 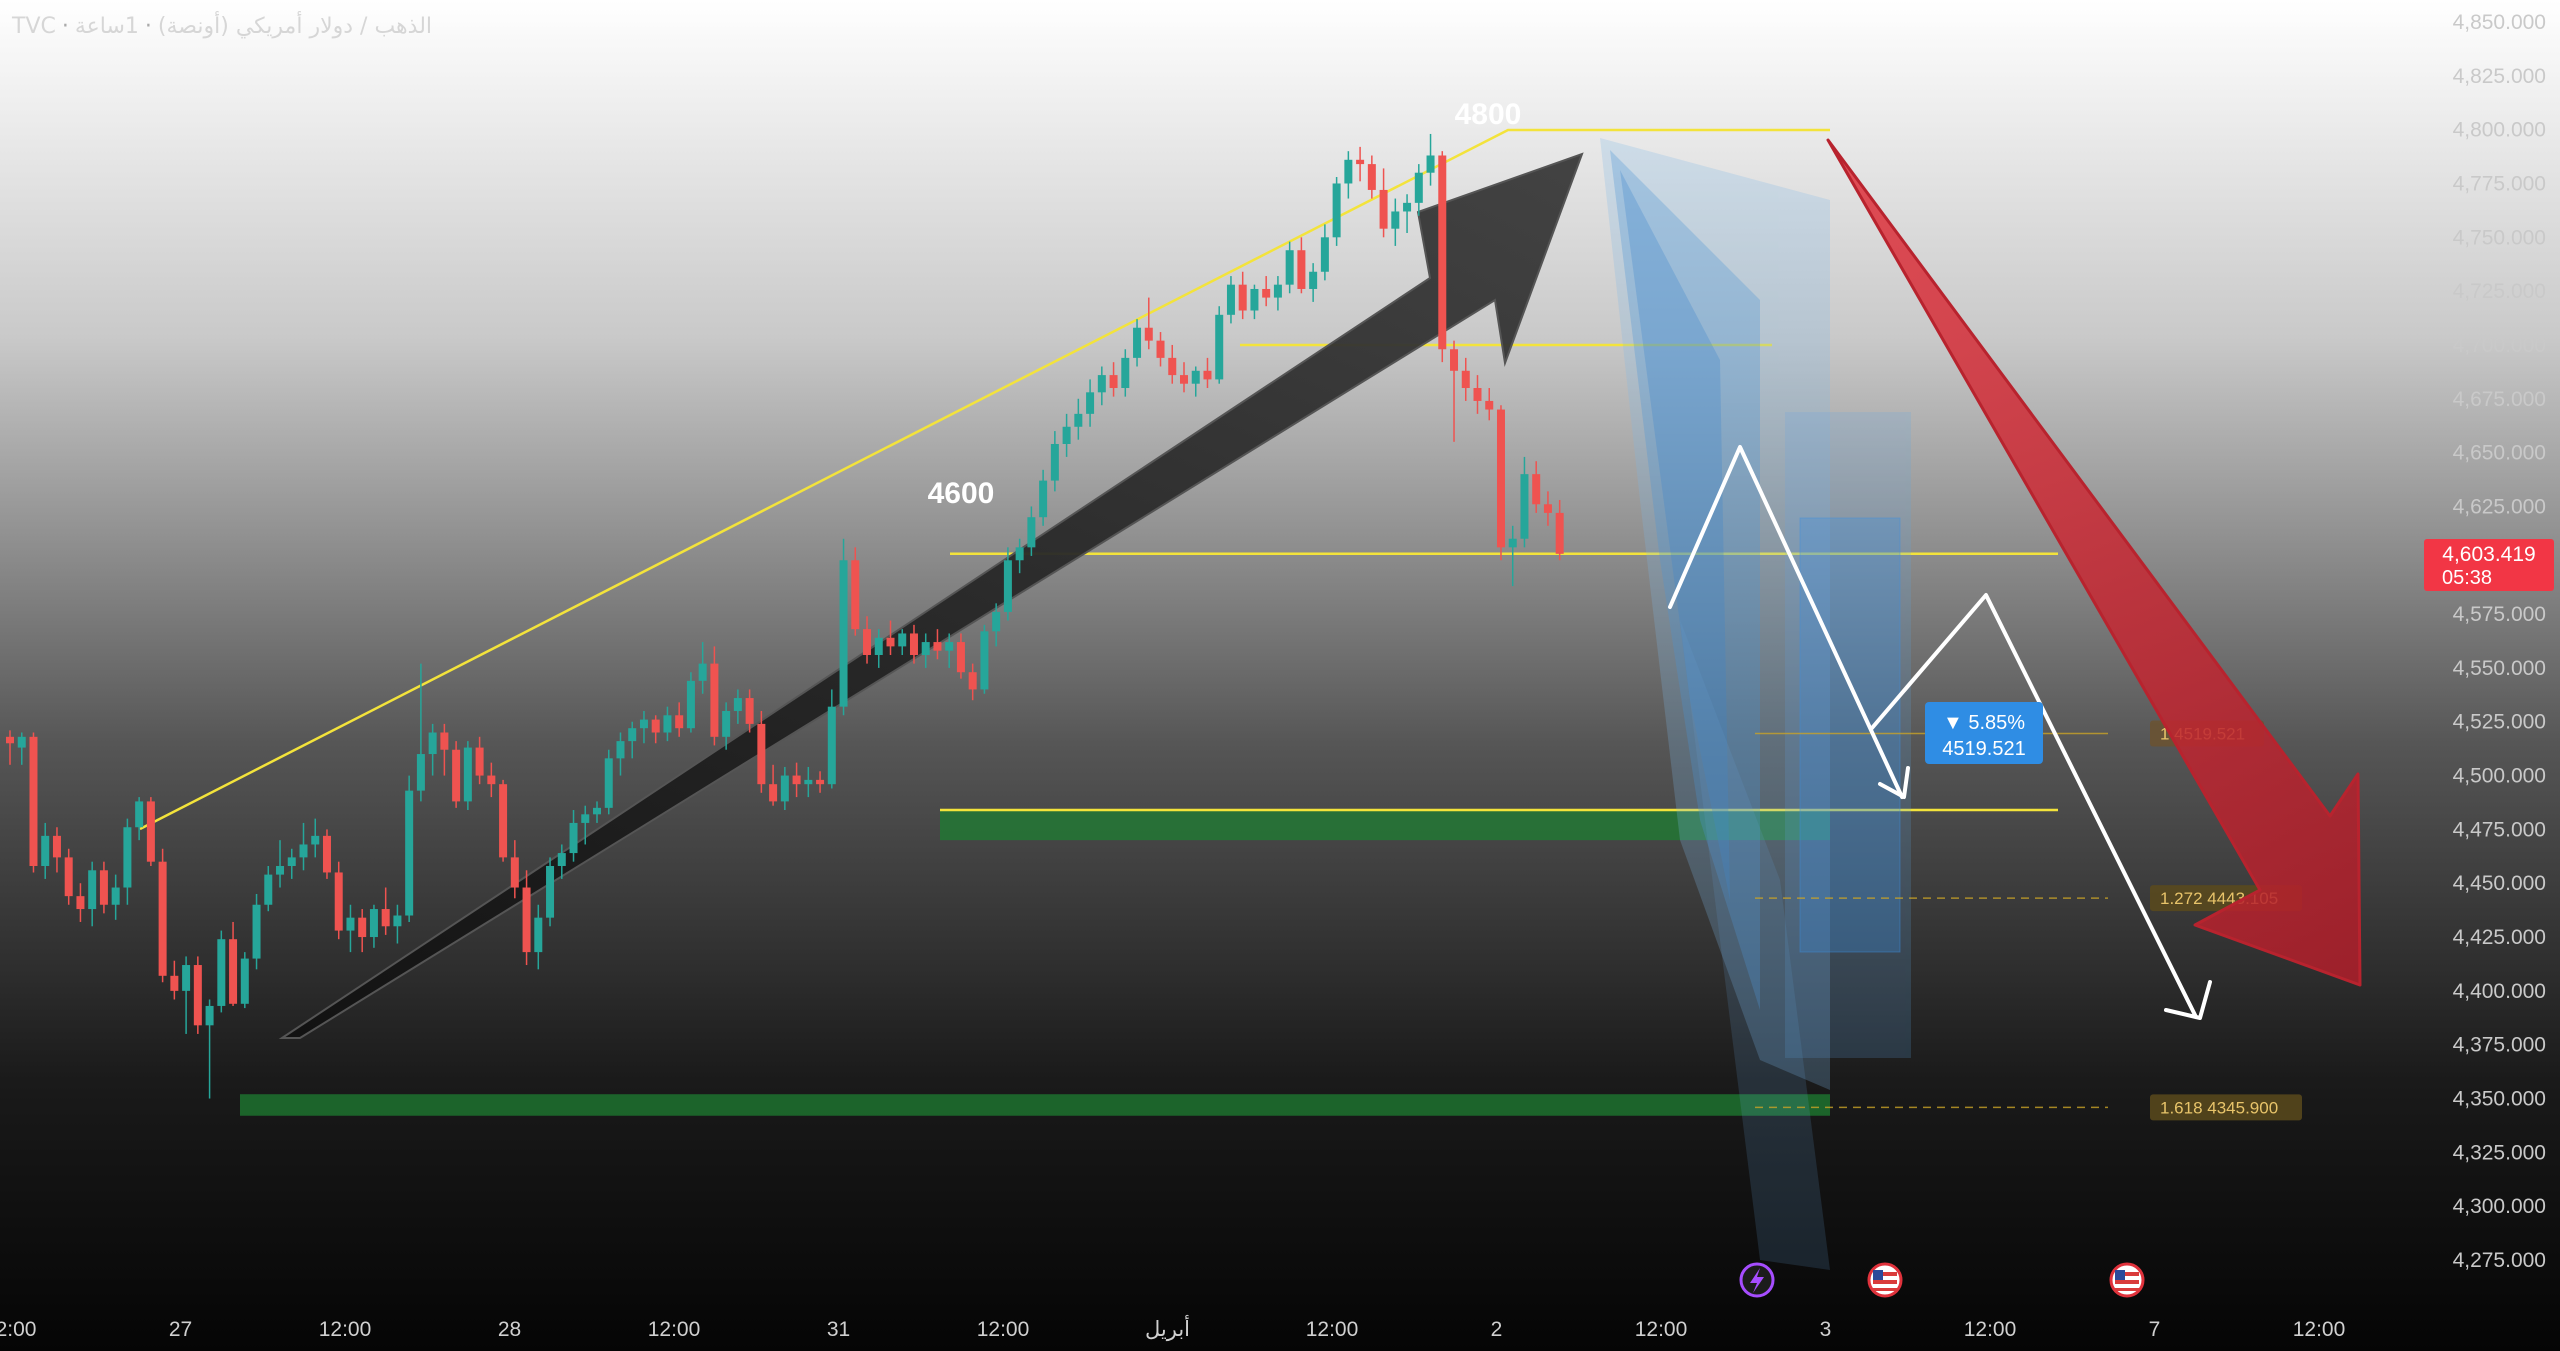 I want to click on x-tick-label: 12:00, so click(x=2319, y=1329).